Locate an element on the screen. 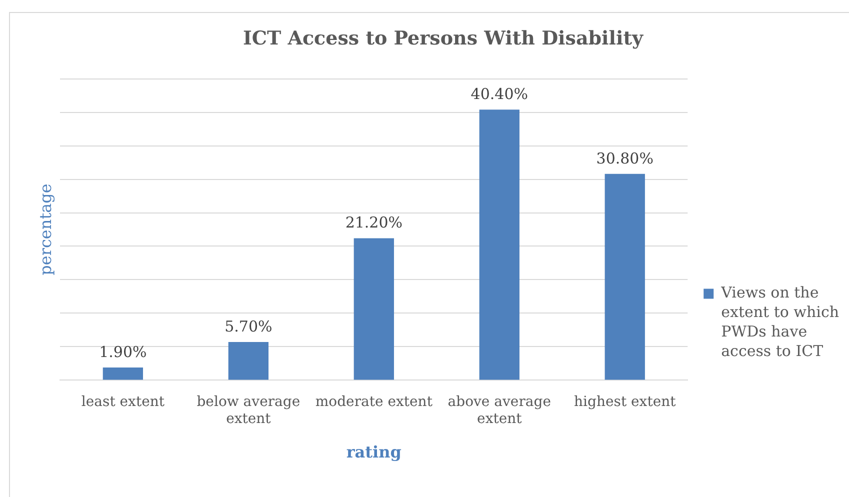 Image resolution: width=849 pixels, height=497 pixels. x-tick-label: least extent is located at coordinates (123, 402).